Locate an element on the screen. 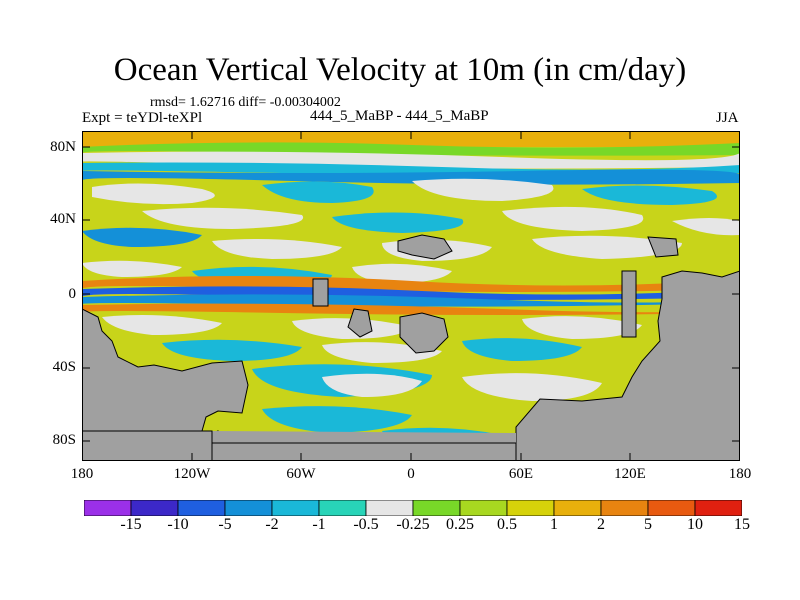 This screenshot has width=800, height=600. colorbar is located at coordinates (413, 508).